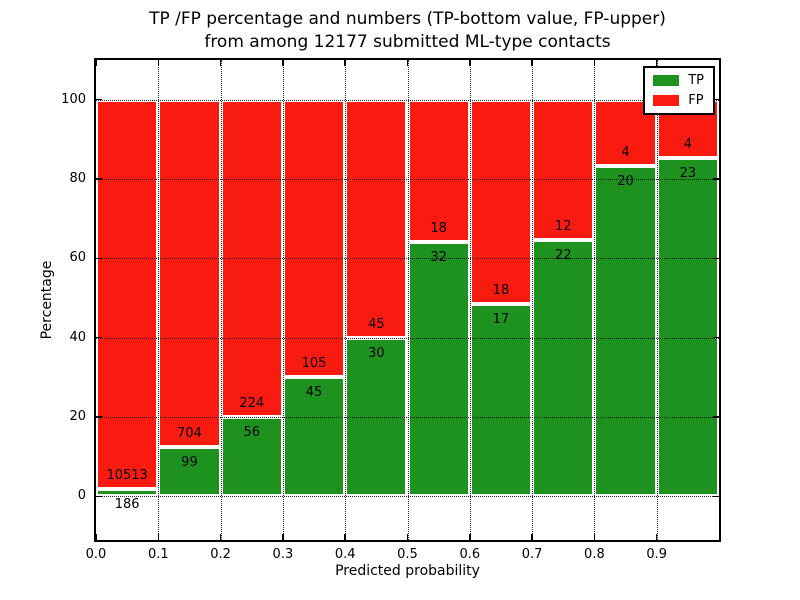 The image size is (800, 600). Describe the element at coordinates (533, 300) in the screenshot. I see `gridline-x-0.7` at that location.